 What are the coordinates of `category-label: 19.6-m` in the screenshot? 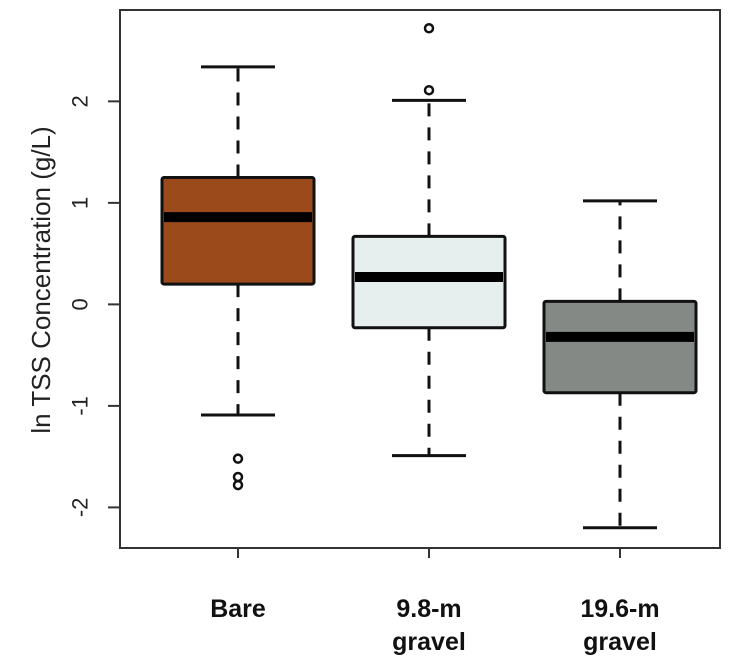 It's located at (619, 609).